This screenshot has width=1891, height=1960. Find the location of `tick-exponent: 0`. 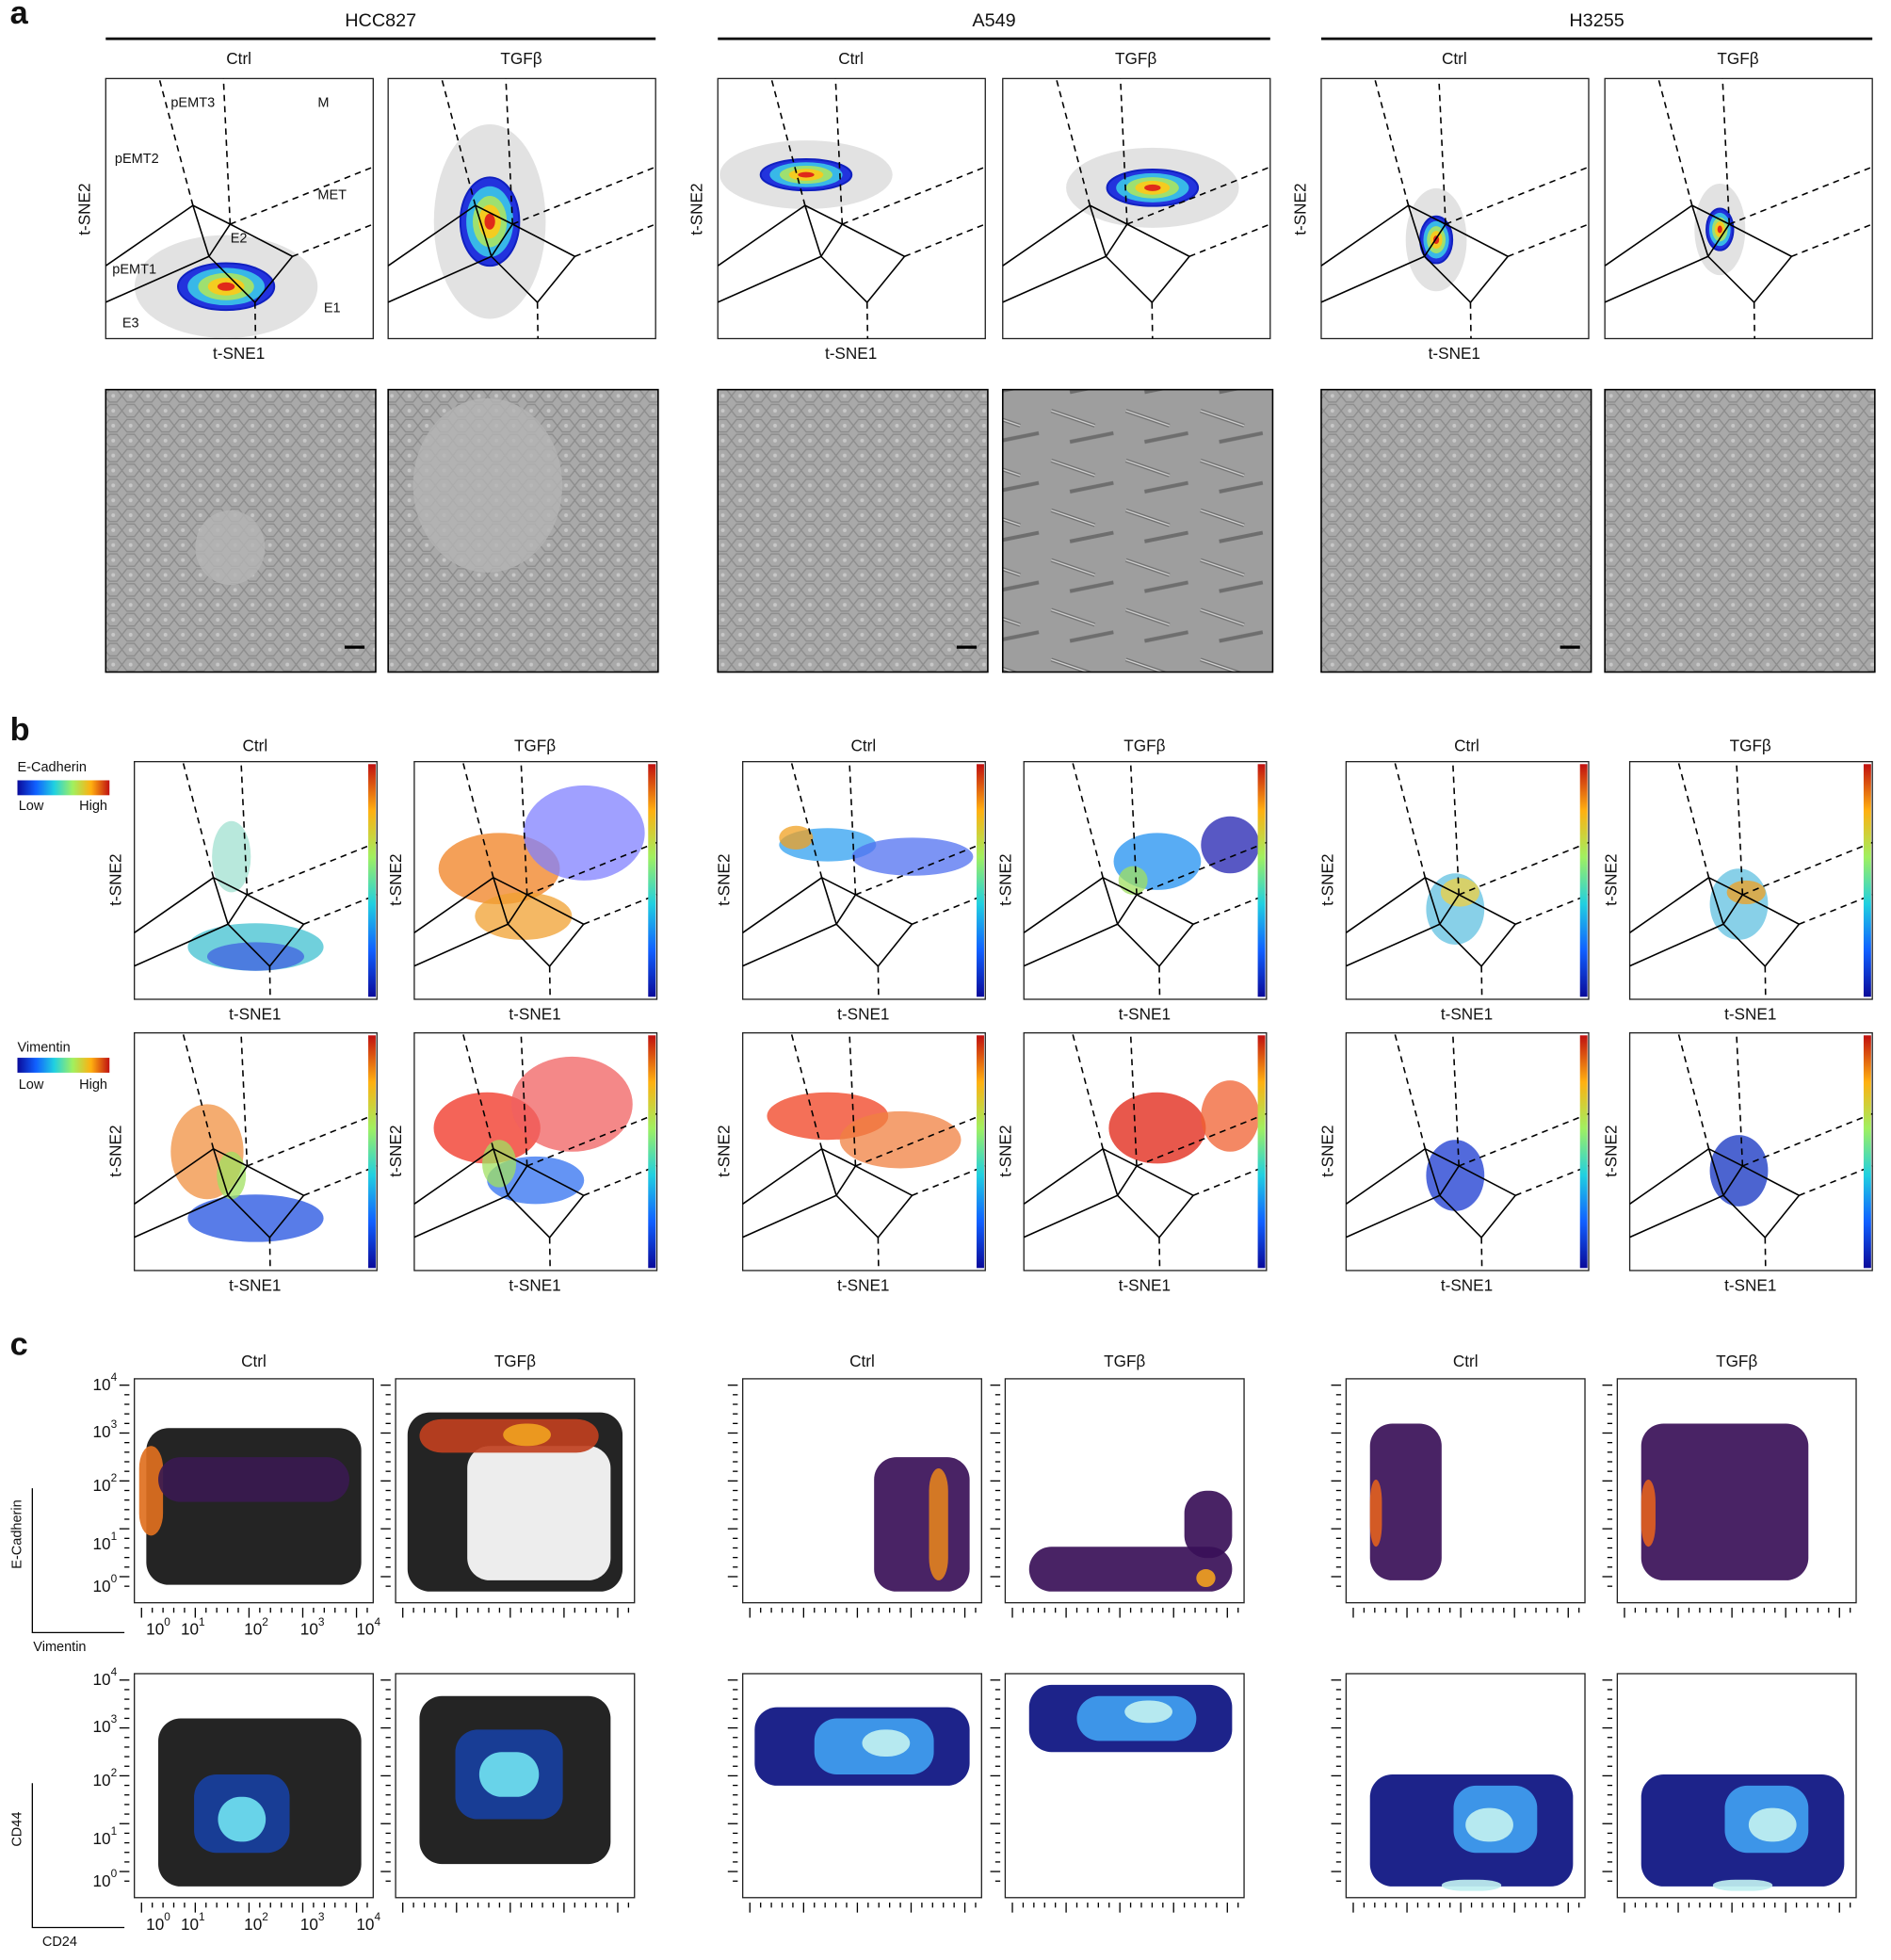

tick-exponent: 0 is located at coordinates (115, 1578).